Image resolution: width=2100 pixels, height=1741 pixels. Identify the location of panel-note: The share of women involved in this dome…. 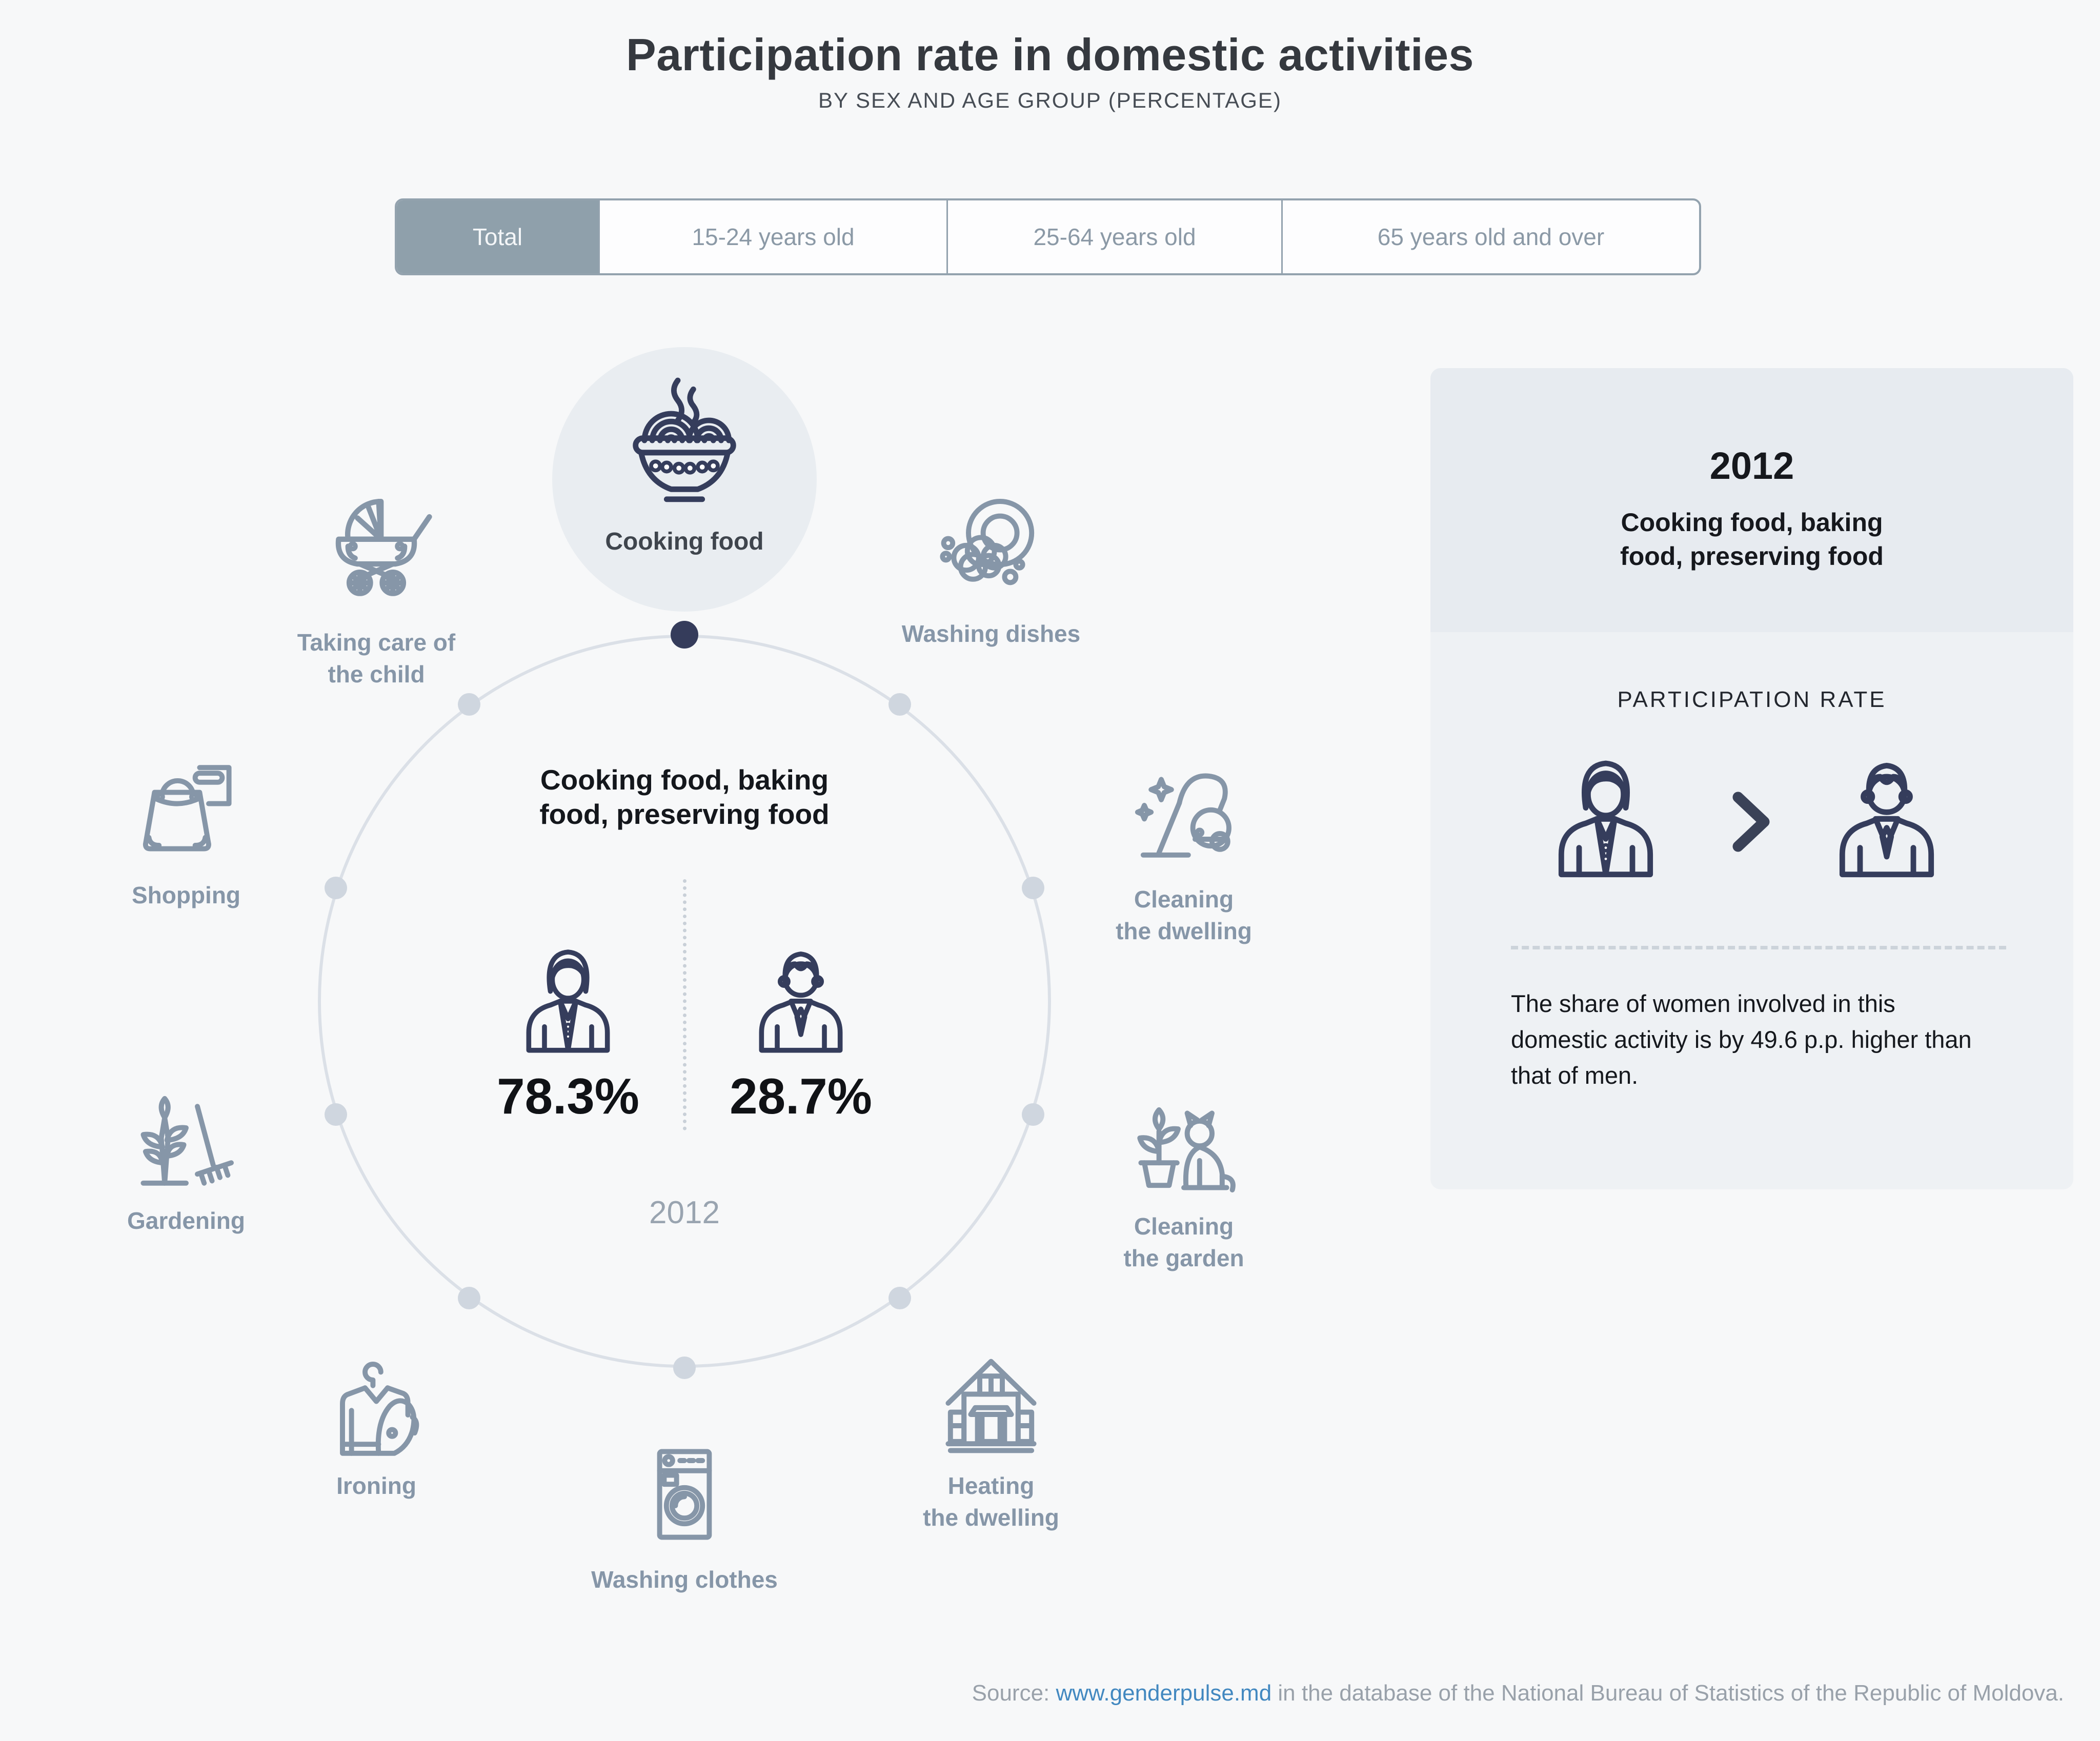
(1741, 1039).